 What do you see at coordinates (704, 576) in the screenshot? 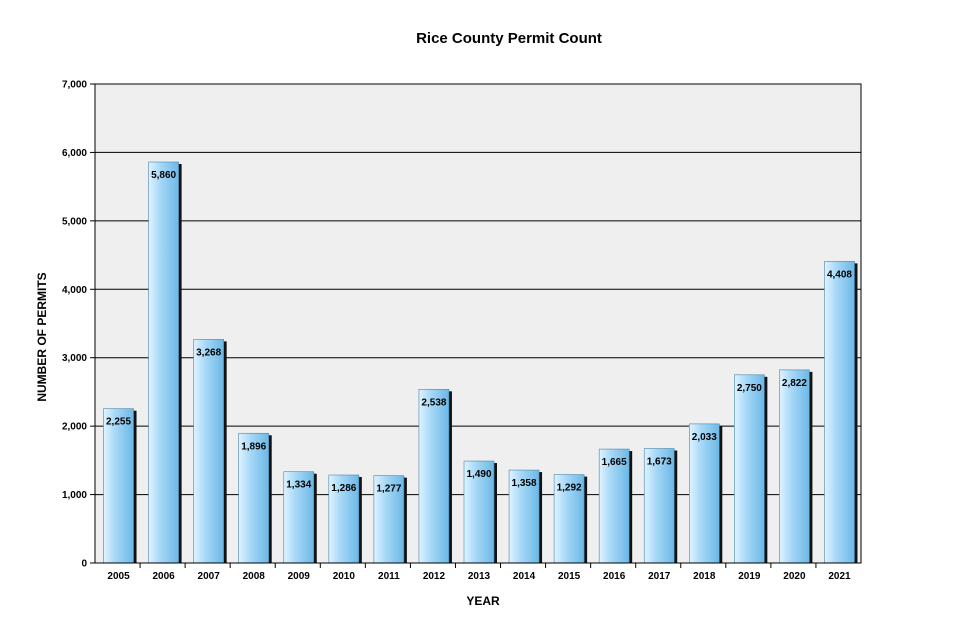
I see `x-tick-label: 2018` at bounding box center [704, 576].